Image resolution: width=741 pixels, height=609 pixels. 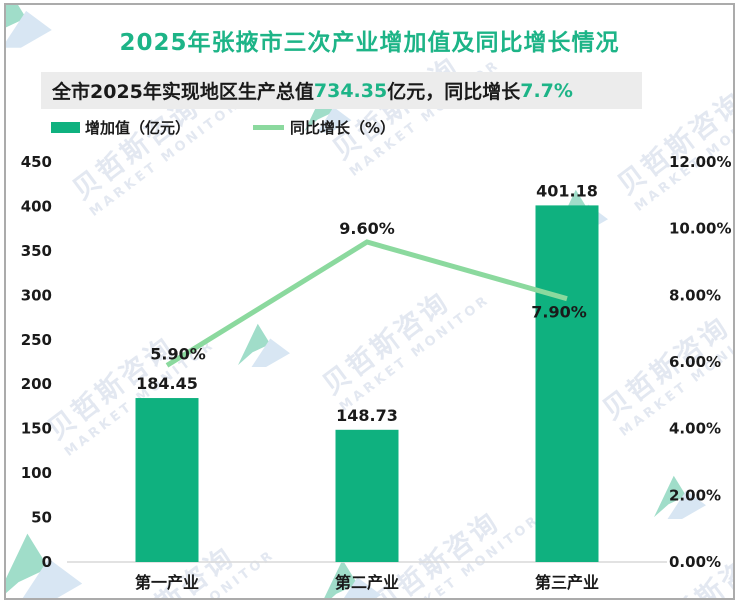 What do you see at coordinates (138, 128) in the screenshot?
I see `legend-label-bar: 增加值（亿元）` at bounding box center [138, 128].